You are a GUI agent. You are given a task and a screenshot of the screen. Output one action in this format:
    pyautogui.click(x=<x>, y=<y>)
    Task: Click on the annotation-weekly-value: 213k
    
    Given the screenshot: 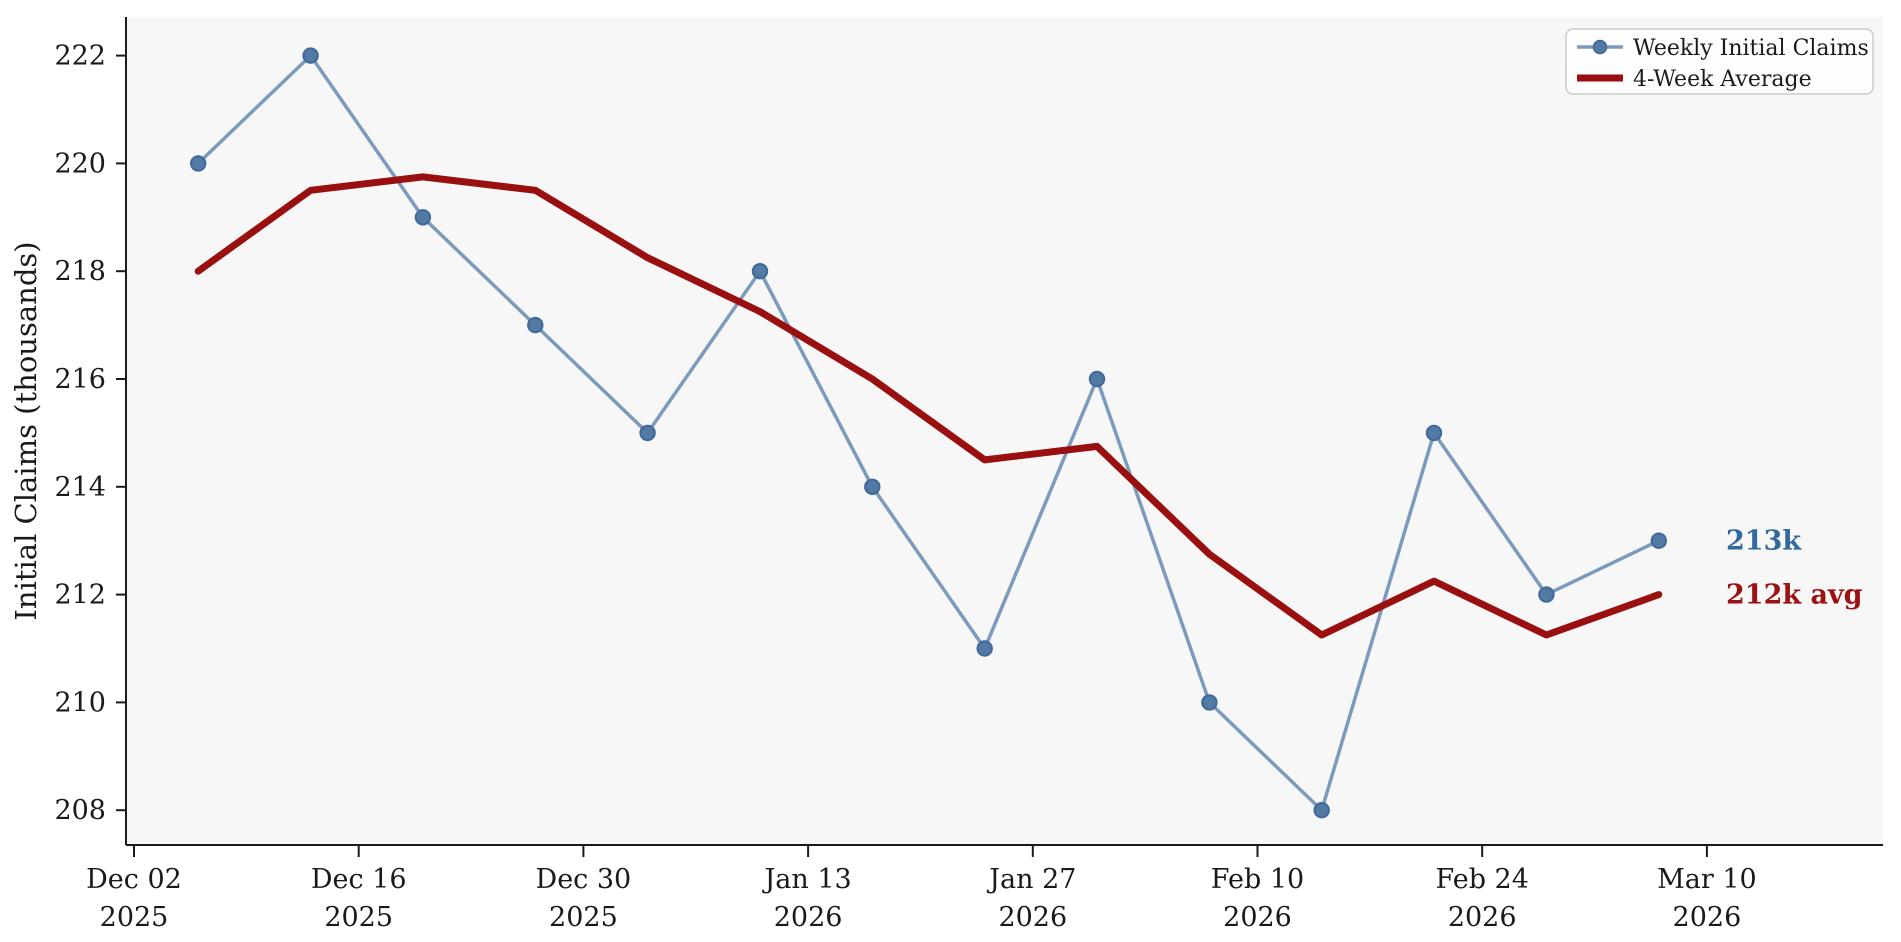 What is the action you would take?
    pyautogui.click(x=1764, y=541)
    